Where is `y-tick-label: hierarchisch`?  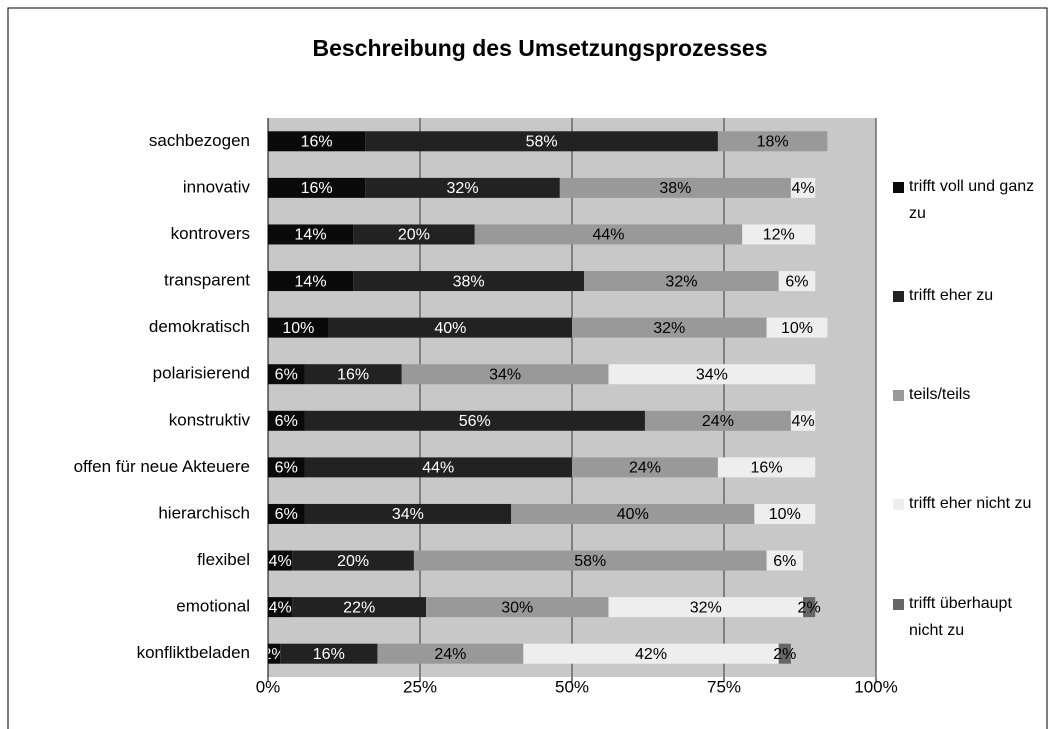 y-tick-label: hierarchisch is located at coordinates (204, 512).